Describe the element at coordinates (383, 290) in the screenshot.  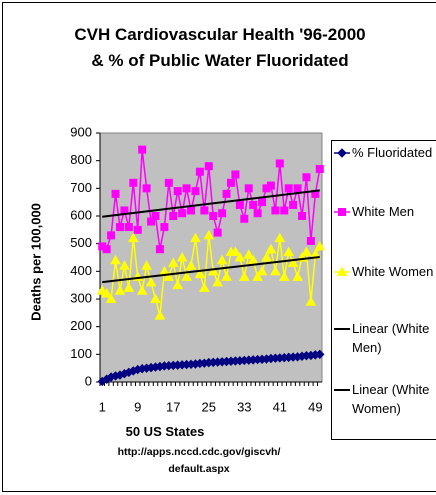
I see `legend` at that location.